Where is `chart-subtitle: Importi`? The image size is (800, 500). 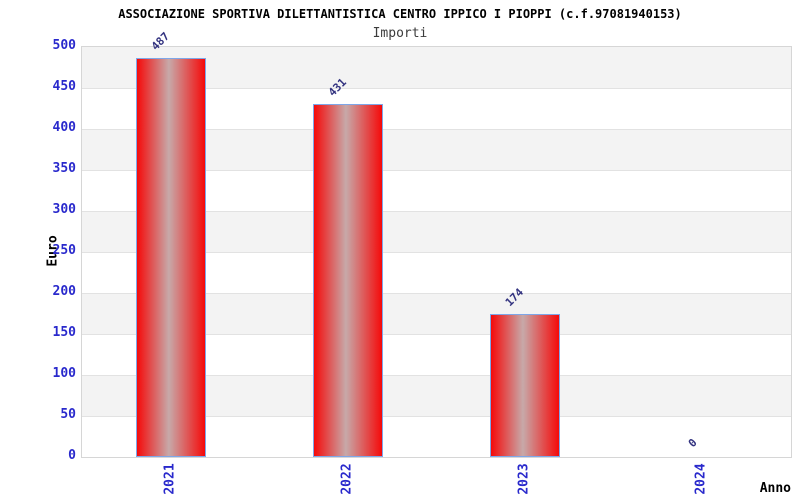 chart-subtitle: Importi is located at coordinates (400, 33).